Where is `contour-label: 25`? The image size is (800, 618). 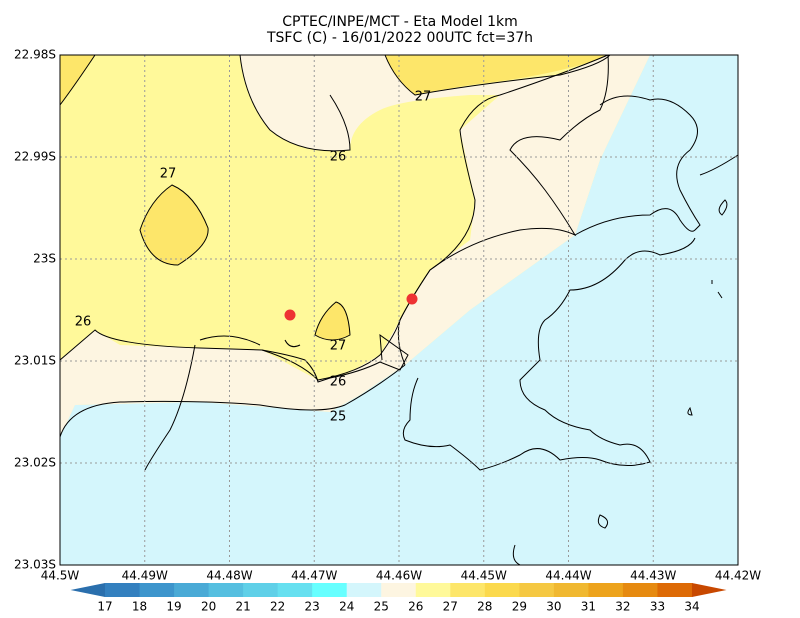 contour-label: 25 is located at coordinates (338, 417).